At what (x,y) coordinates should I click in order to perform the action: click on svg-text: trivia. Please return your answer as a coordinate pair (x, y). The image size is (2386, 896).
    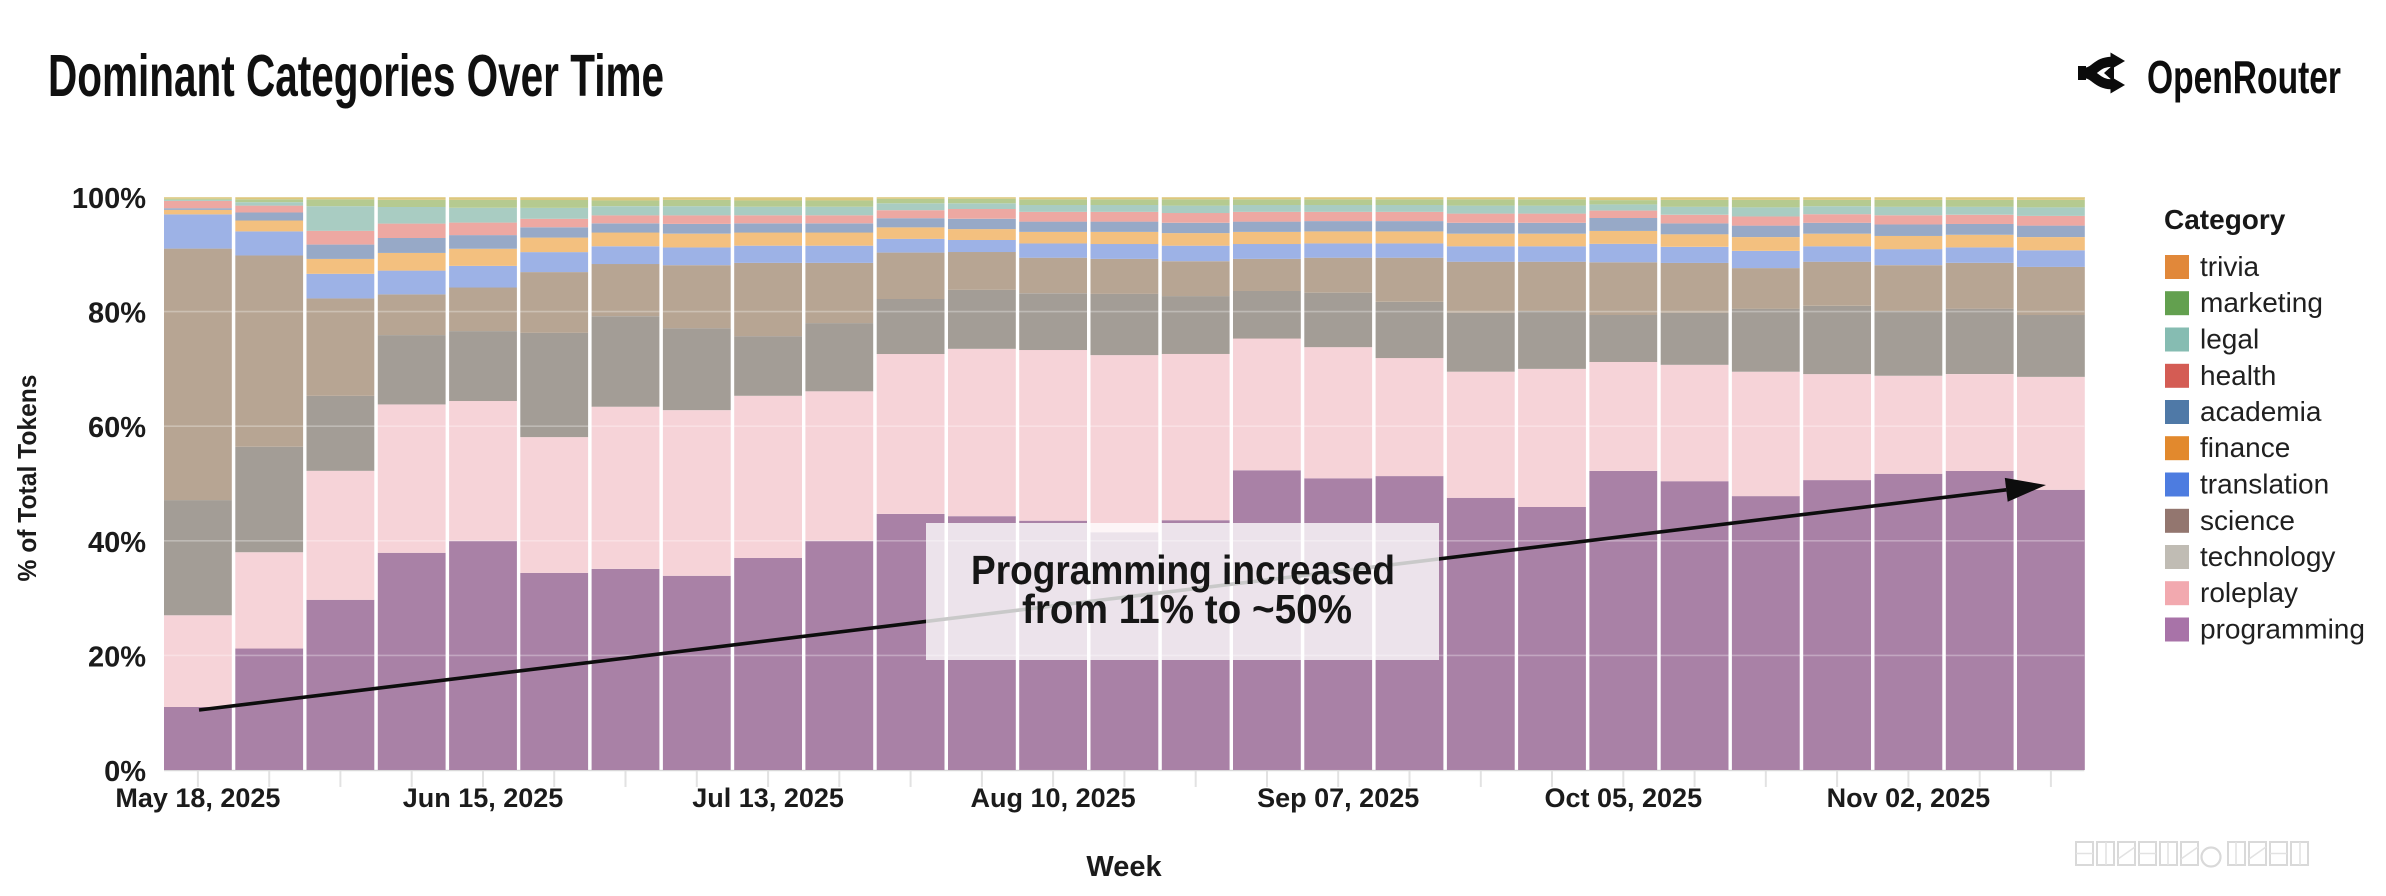
    Looking at the image, I should click on (2230, 266).